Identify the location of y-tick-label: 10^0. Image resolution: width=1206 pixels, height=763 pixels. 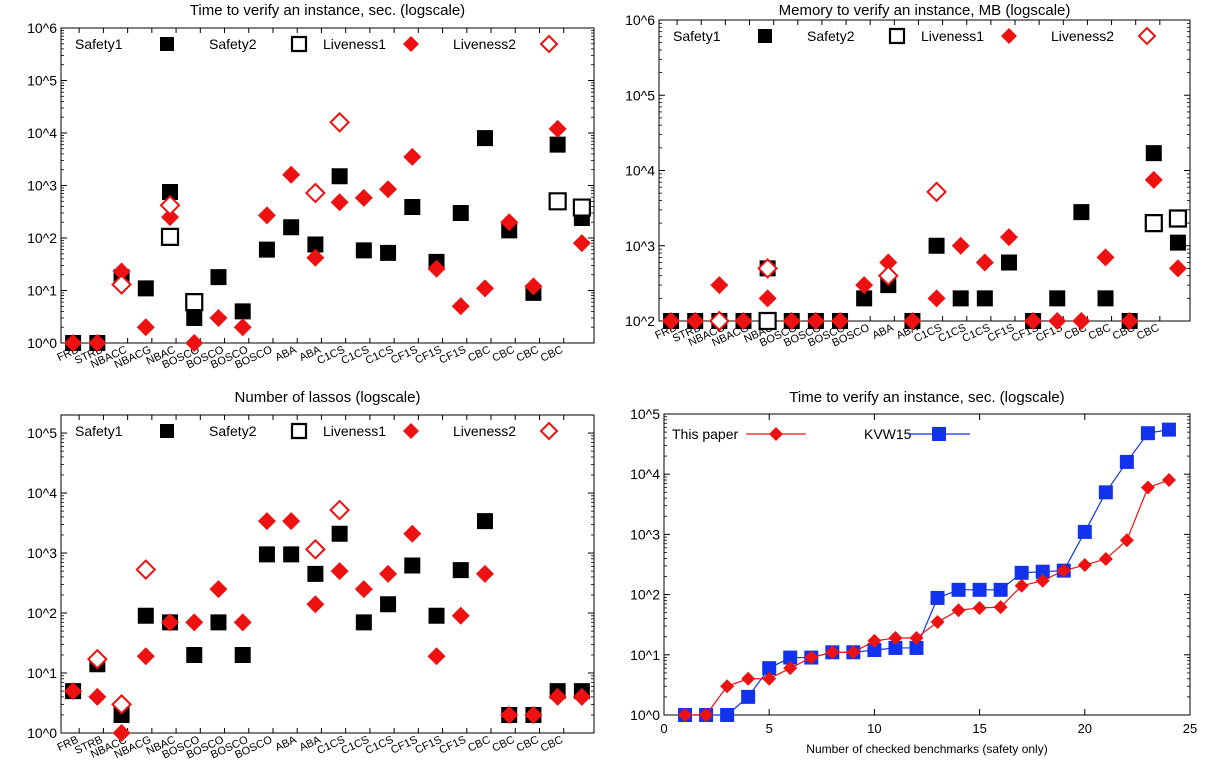
(42, 343).